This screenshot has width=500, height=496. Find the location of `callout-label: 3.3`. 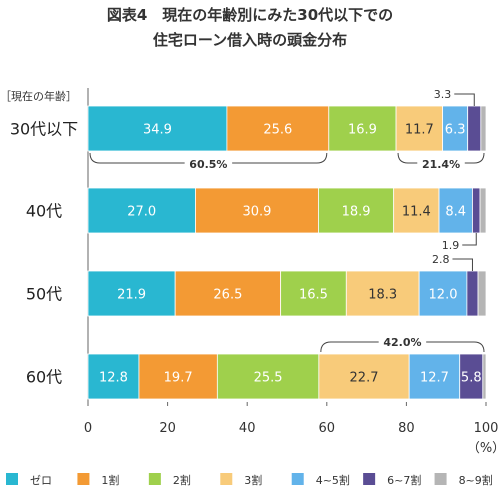

callout-label: 3.3 is located at coordinates (443, 94).